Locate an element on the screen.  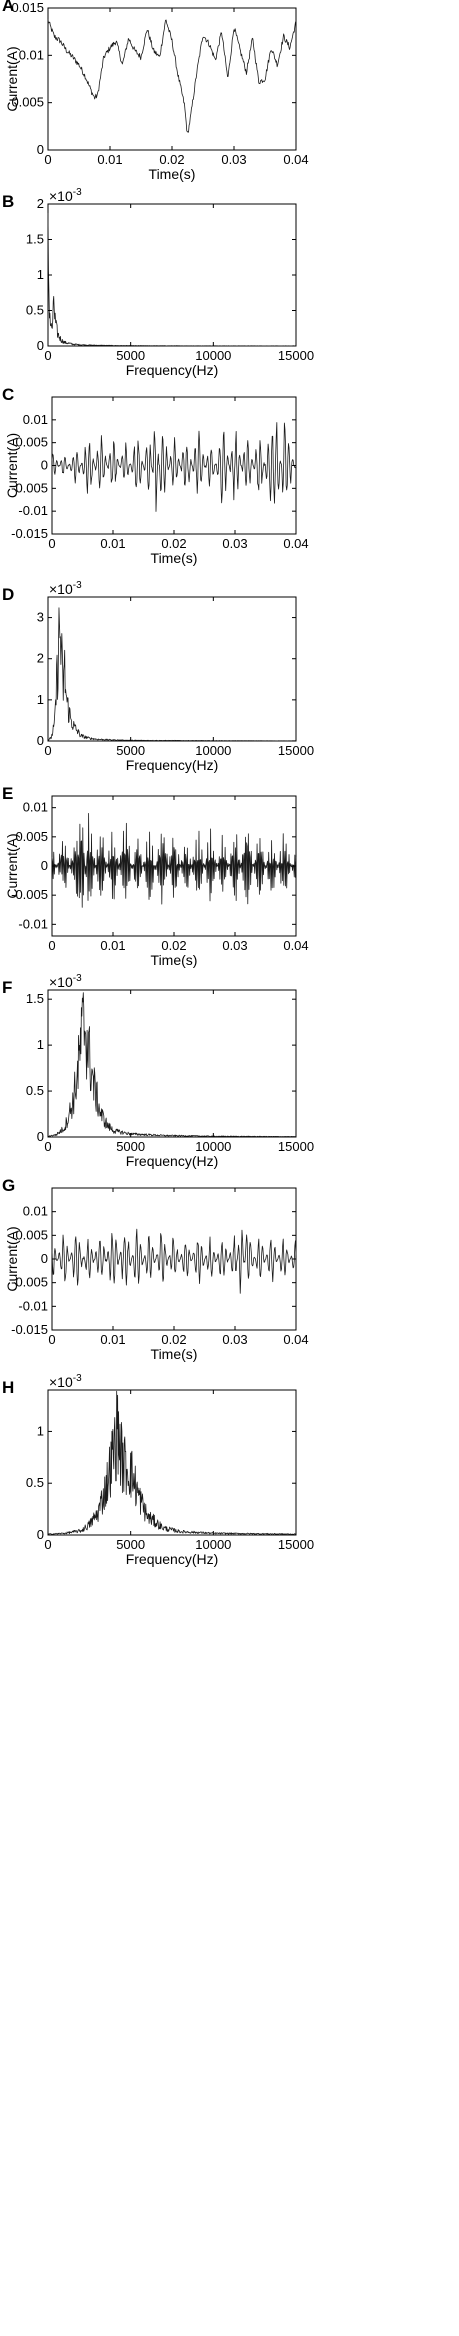
panel-label: D is located at coordinates (8, 594).